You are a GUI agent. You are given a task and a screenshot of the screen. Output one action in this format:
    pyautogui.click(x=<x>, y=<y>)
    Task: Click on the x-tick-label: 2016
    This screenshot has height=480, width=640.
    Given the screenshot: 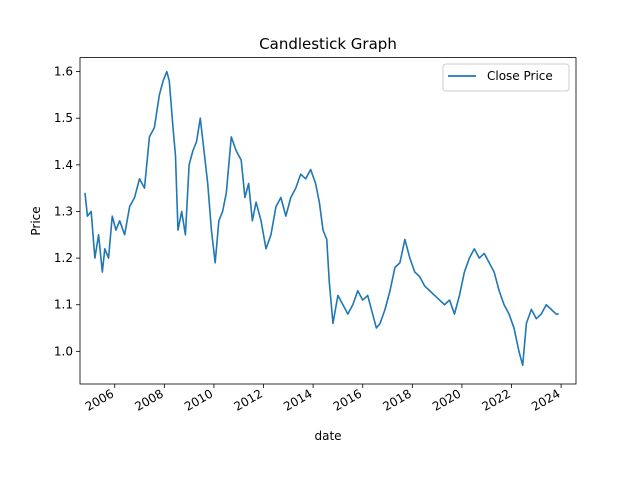 What is the action you would take?
    pyautogui.click(x=347, y=399)
    